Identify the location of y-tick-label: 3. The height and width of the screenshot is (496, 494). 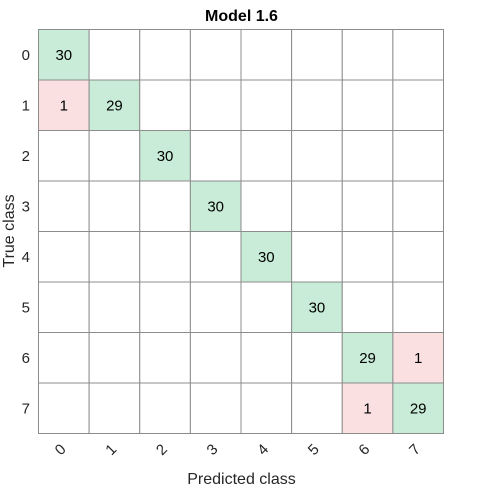
(26, 206).